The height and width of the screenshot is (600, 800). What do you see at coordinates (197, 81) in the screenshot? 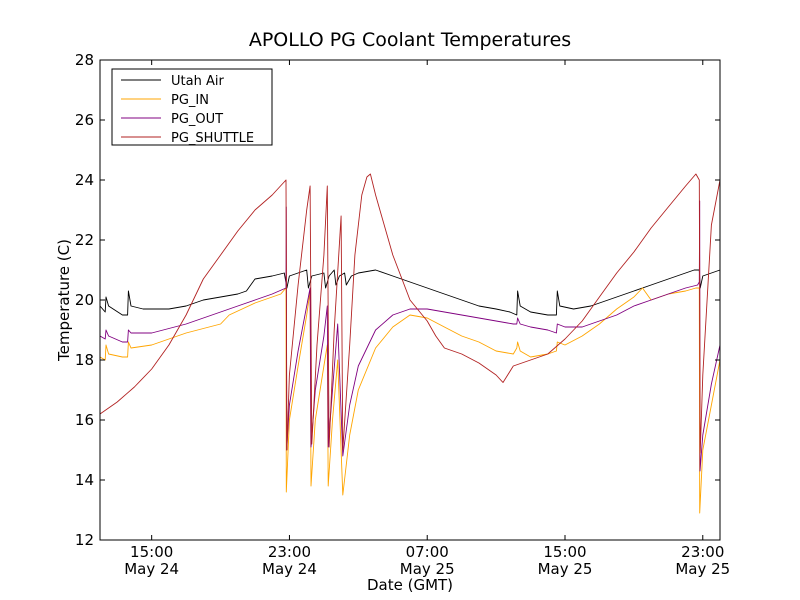
I see `legend-label-utah-air: Utah Air` at bounding box center [197, 81].